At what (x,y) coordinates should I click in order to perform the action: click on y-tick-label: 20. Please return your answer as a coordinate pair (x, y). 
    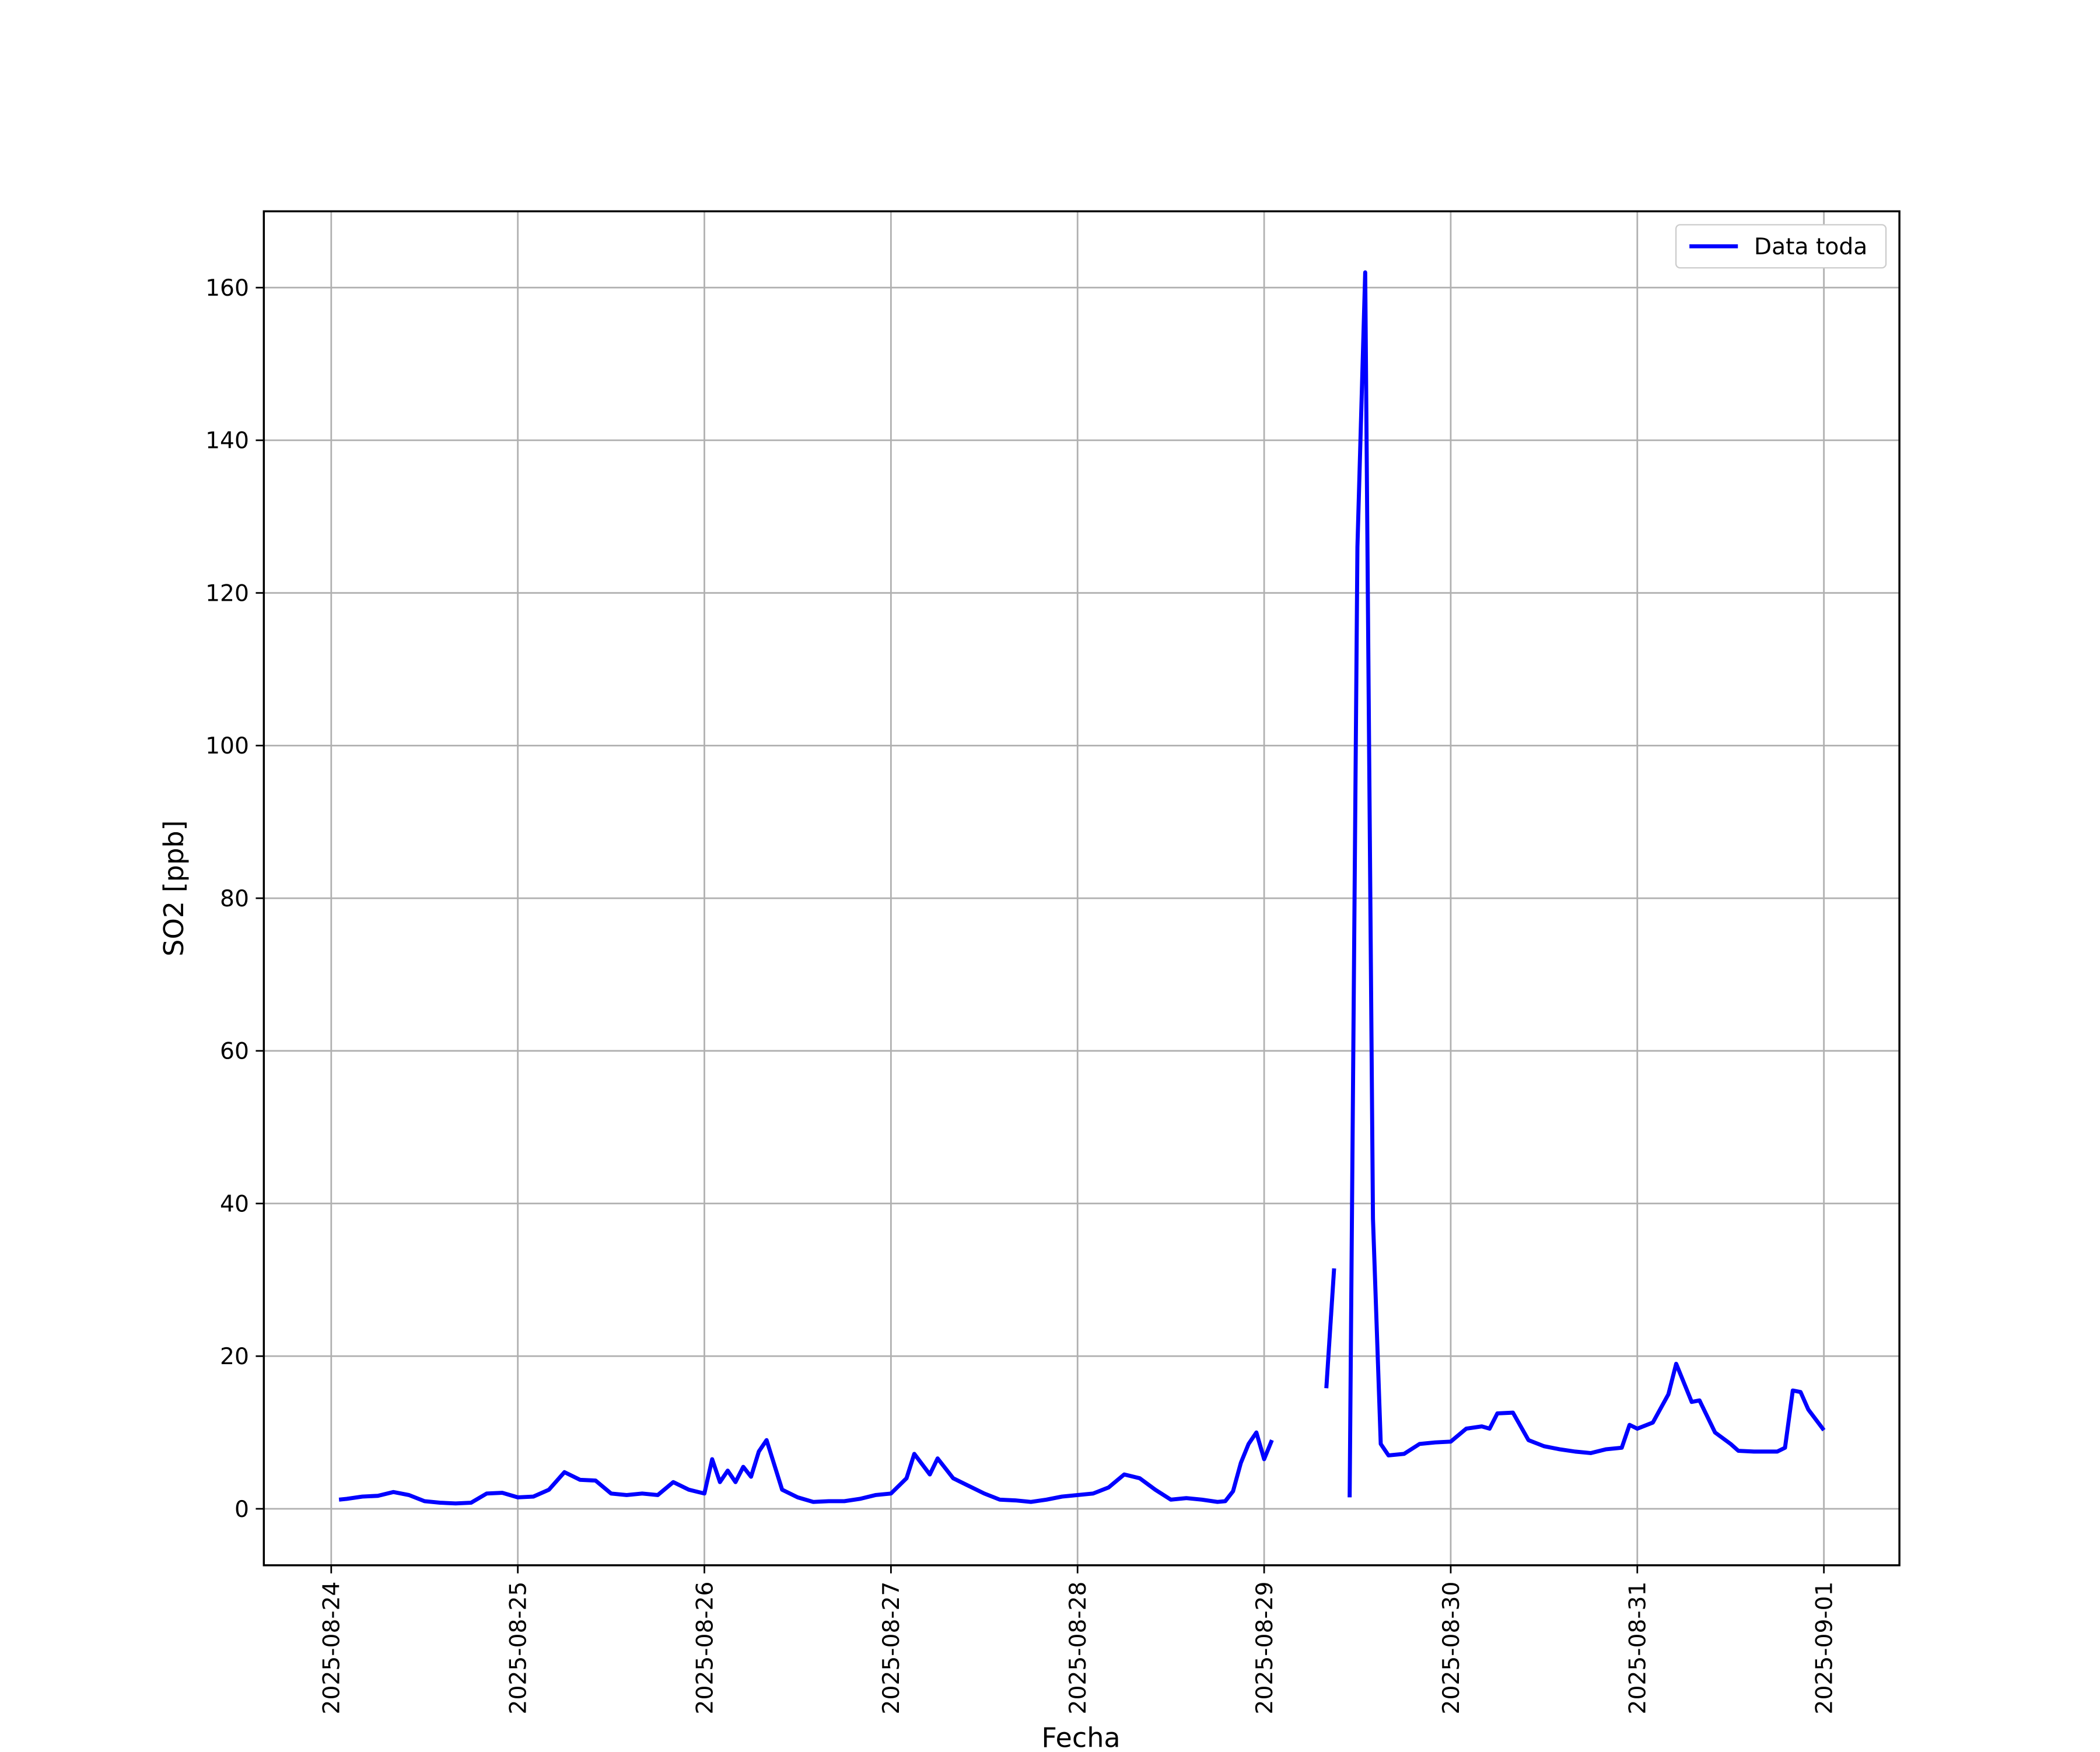
    Looking at the image, I should click on (235, 1357).